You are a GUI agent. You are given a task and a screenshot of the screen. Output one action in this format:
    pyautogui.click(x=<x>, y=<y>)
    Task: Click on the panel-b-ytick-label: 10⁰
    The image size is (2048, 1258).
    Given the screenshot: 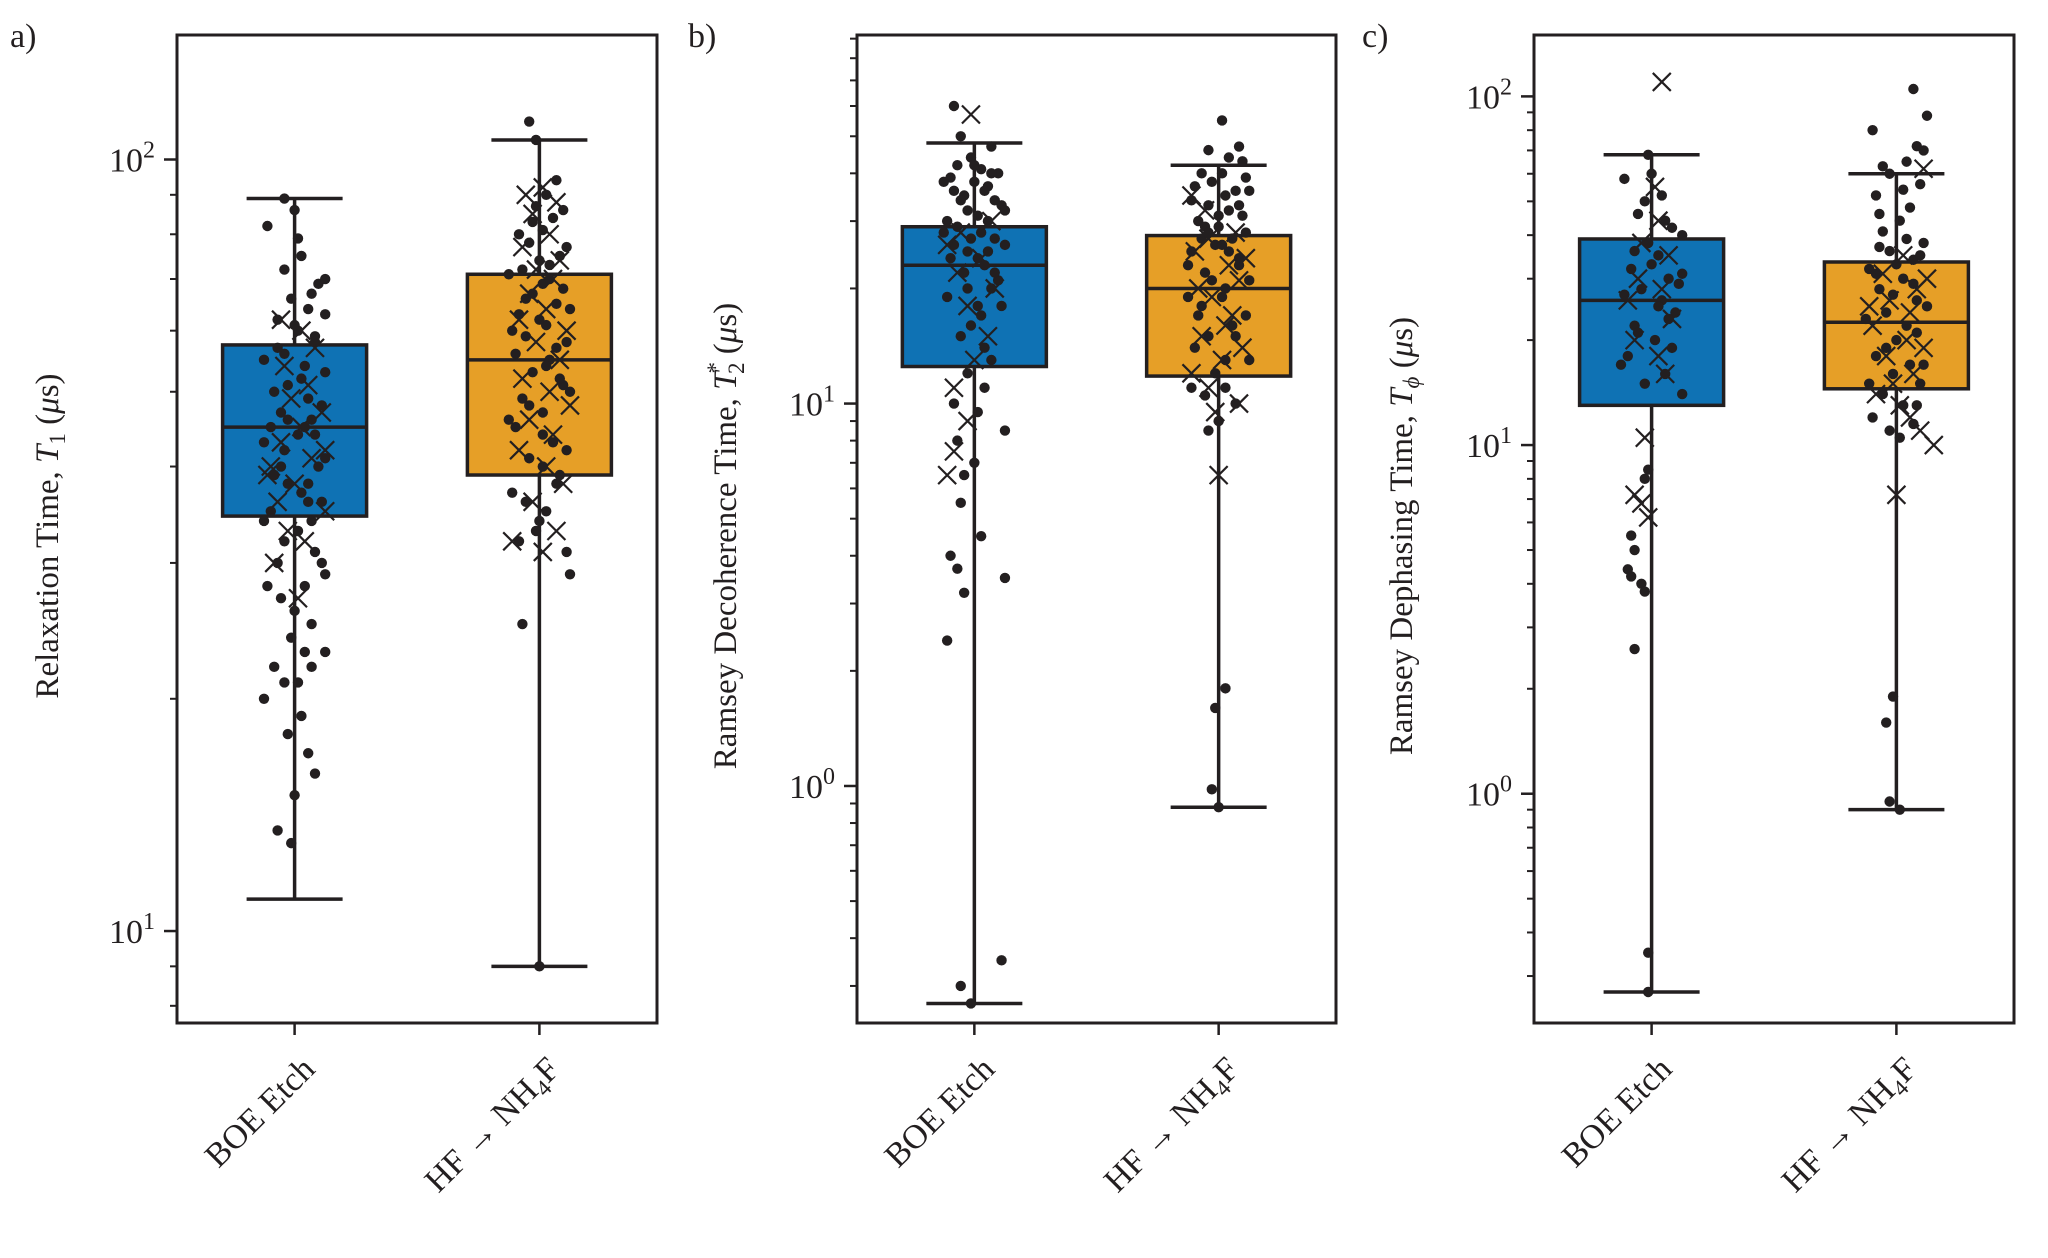 What is the action you would take?
    pyautogui.click(x=812, y=785)
    